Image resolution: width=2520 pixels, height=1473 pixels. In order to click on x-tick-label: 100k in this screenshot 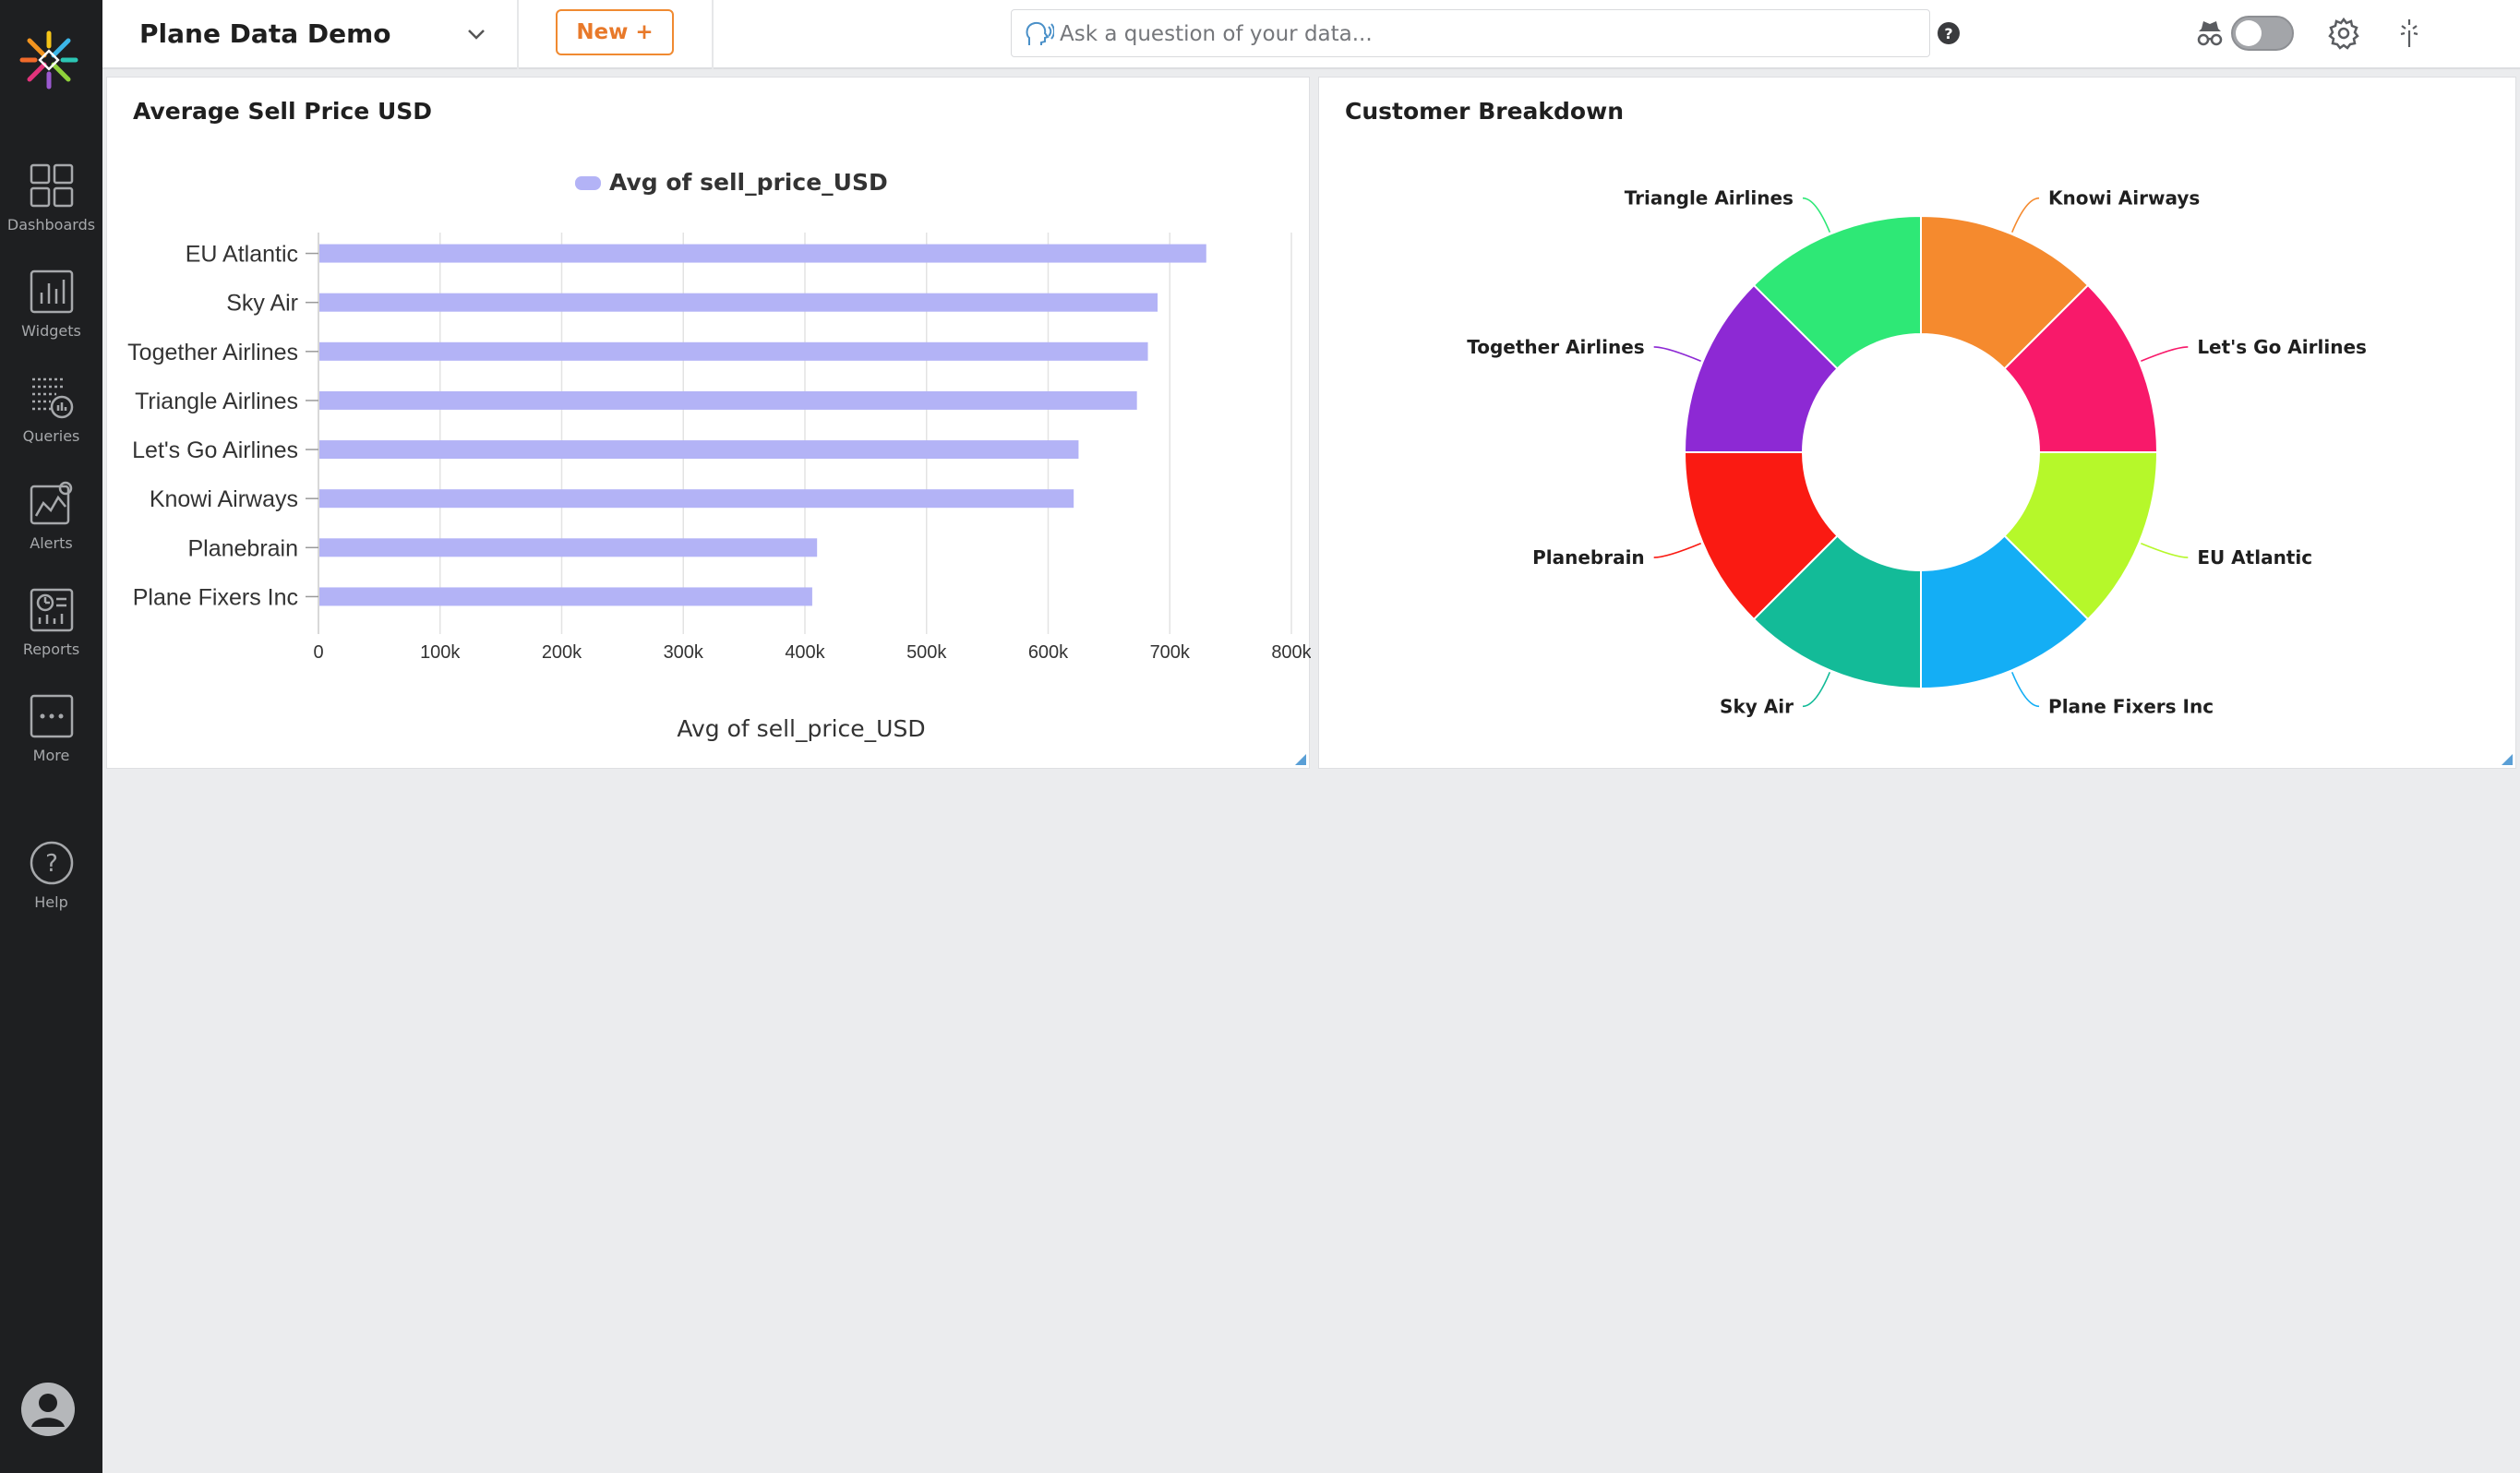, I will do `click(440, 652)`.